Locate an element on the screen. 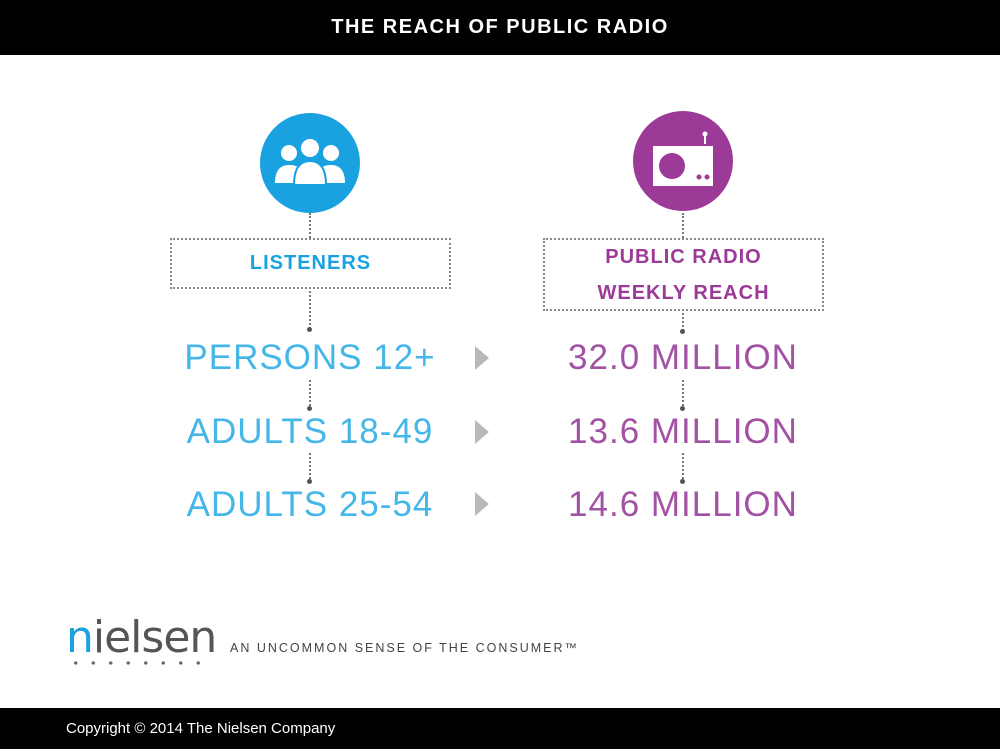  row-label: ADULTS 25-54 is located at coordinates (310, 504).